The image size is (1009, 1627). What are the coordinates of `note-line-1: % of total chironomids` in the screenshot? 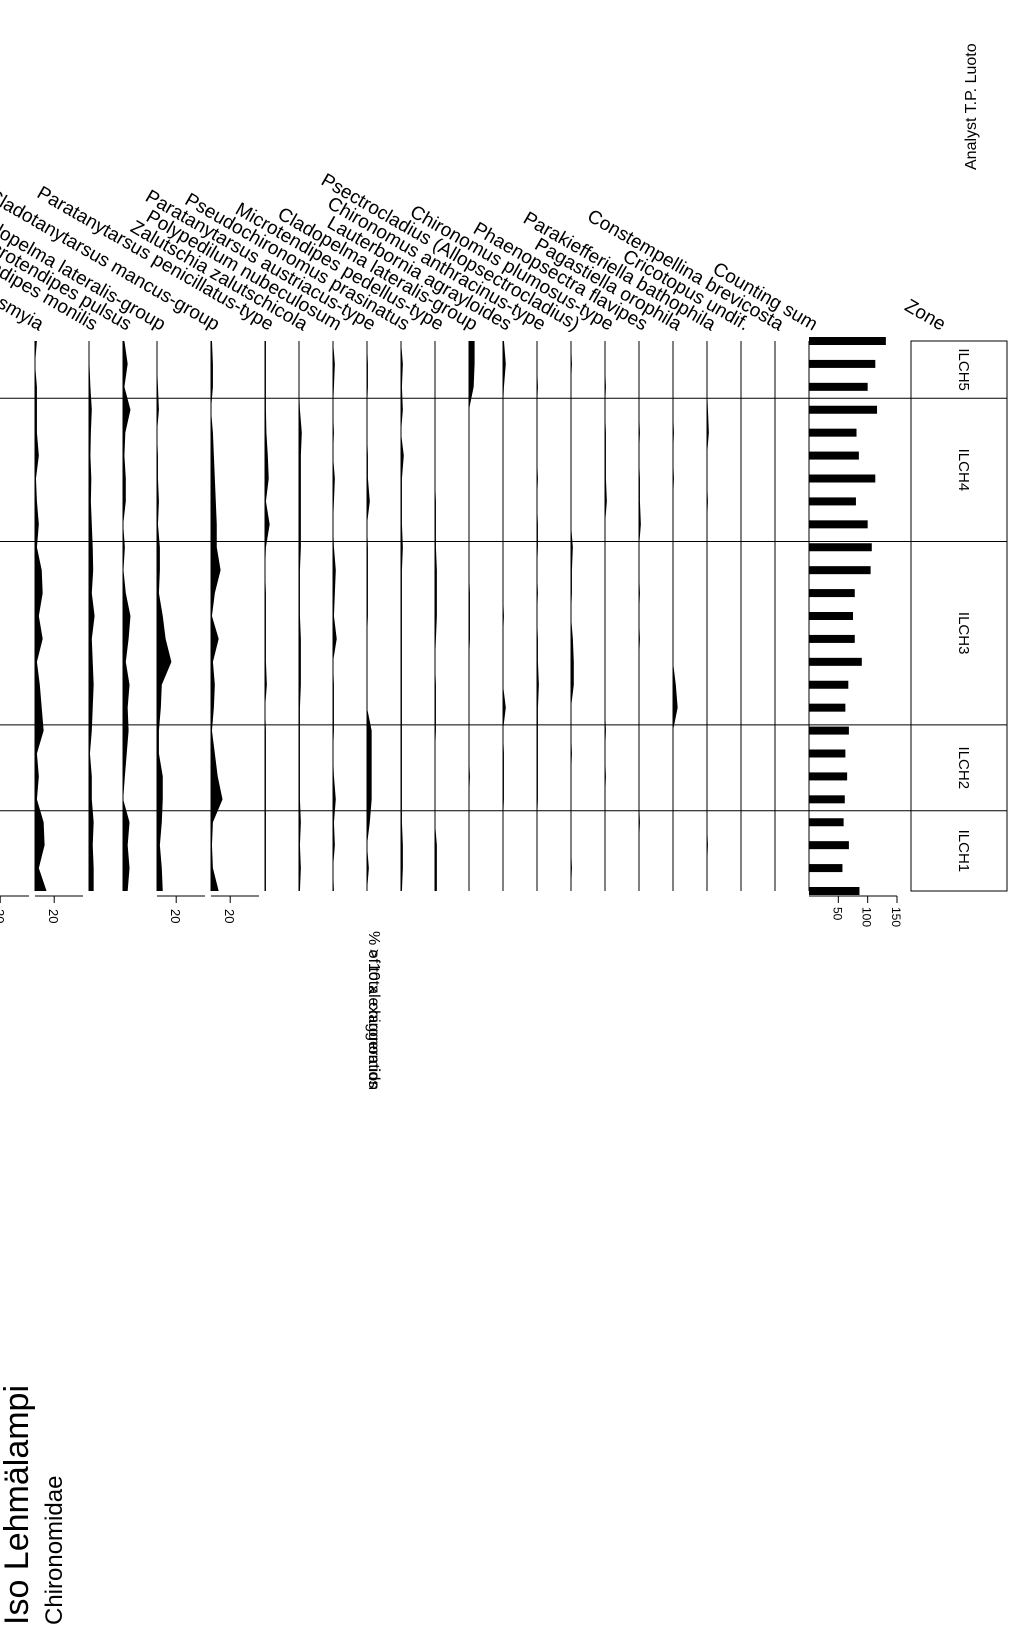 It's located at (373, 1009).